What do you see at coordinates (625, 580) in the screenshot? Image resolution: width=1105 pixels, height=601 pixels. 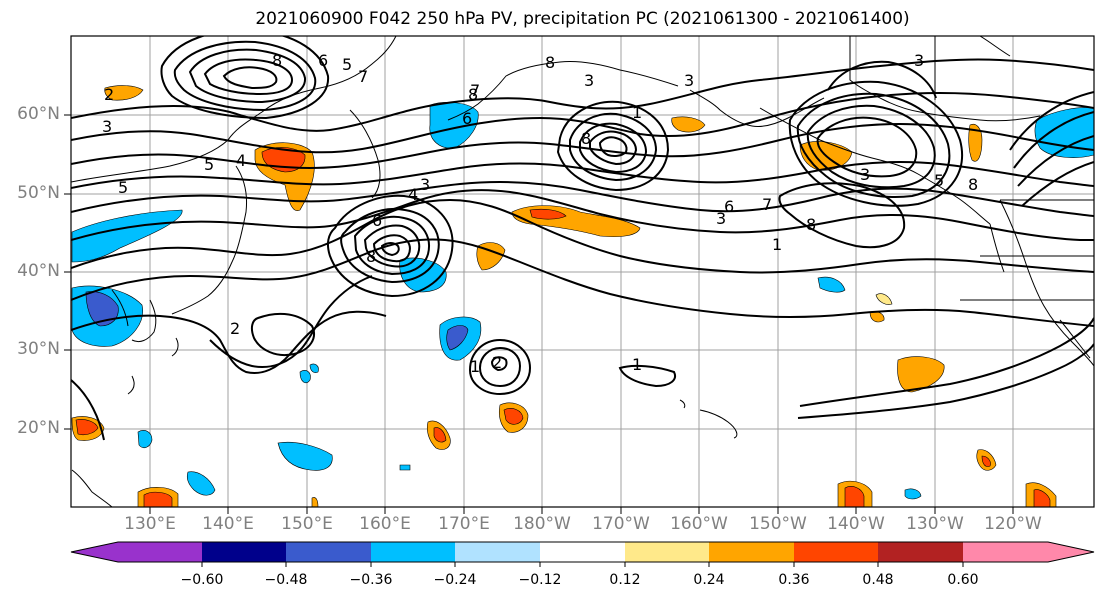 I see `colorbar-tick-label: 0.12` at bounding box center [625, 580].